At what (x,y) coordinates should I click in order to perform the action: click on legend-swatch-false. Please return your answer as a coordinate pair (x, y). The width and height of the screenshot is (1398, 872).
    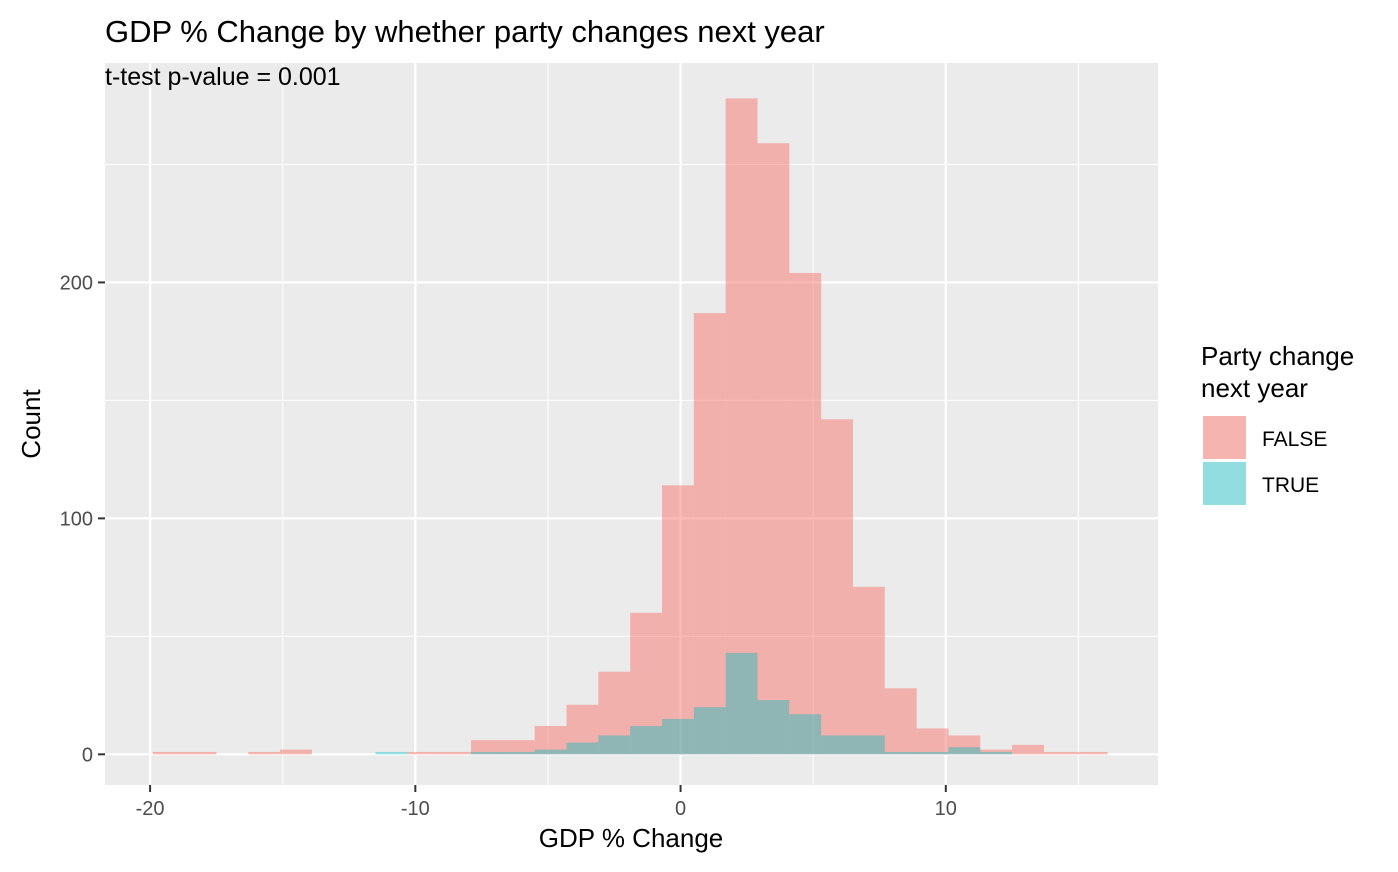
    Looking at the image, I should click on (1224, 437).